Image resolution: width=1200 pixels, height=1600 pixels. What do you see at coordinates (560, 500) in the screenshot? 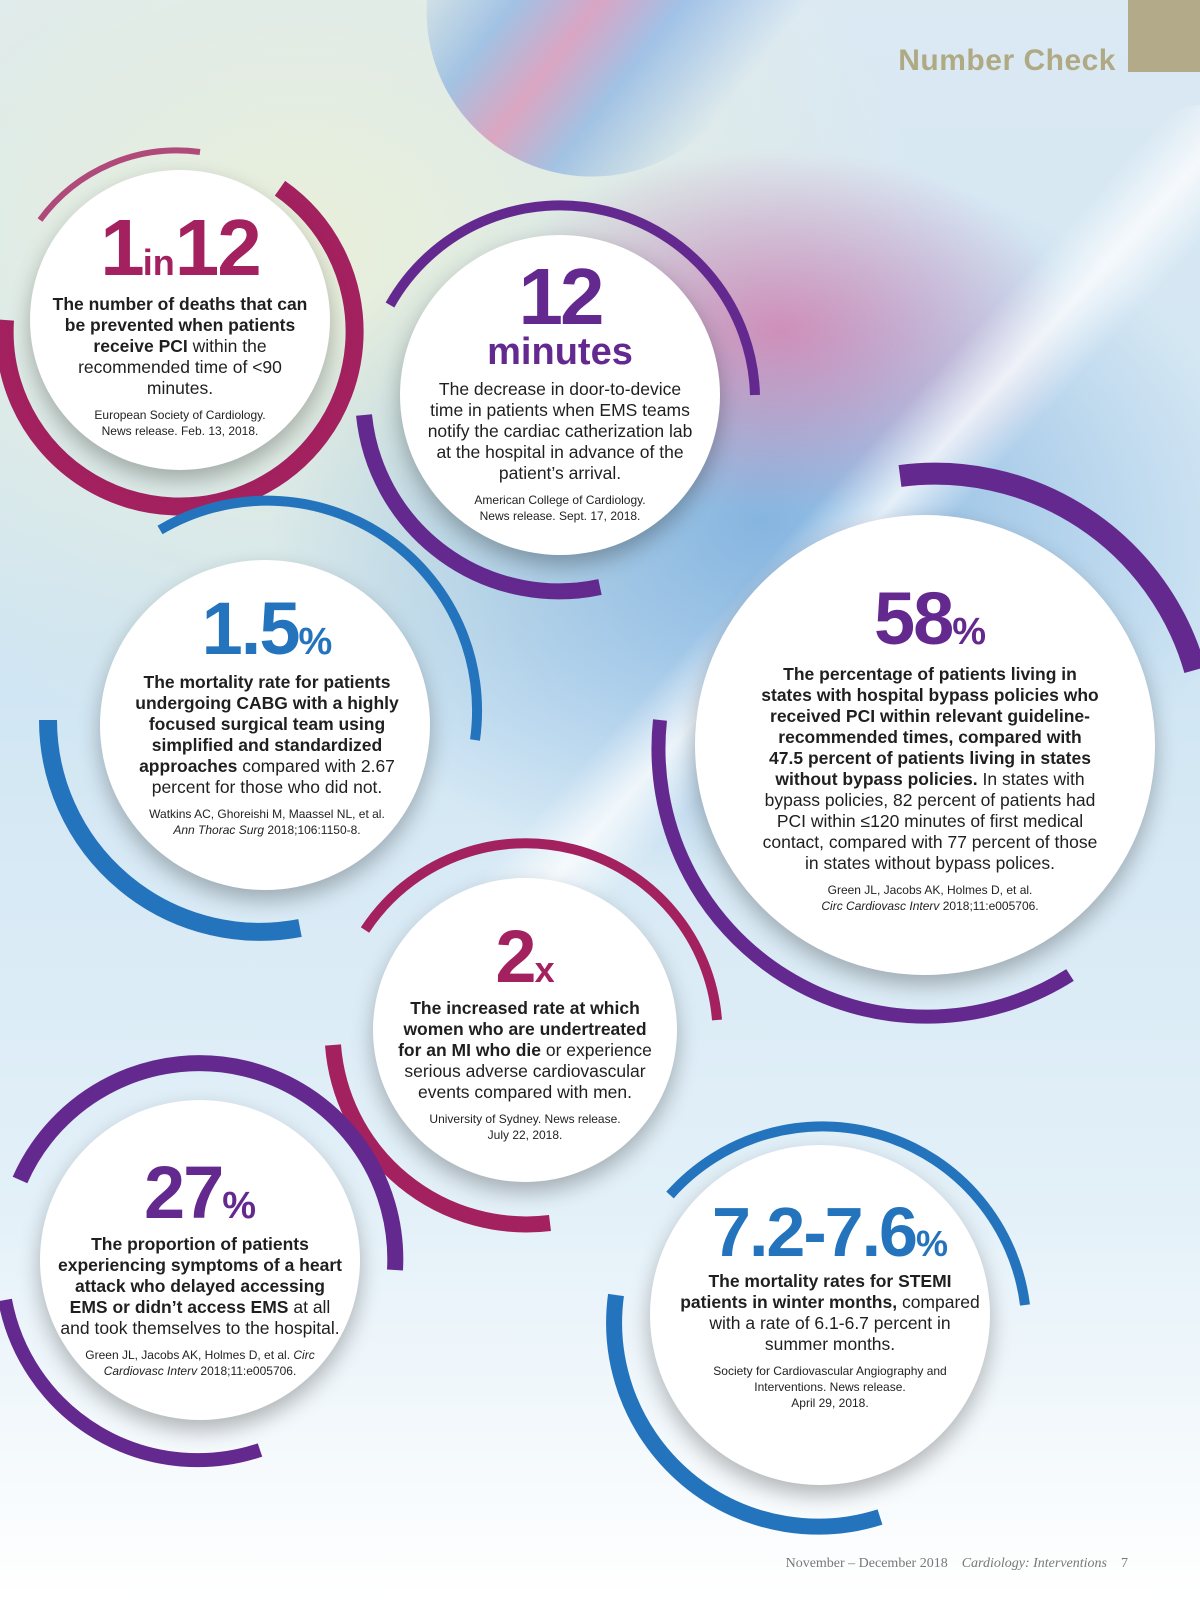
I see `stat-source-line-1: American College of Cardiology.` at bounding box center [560, 500].